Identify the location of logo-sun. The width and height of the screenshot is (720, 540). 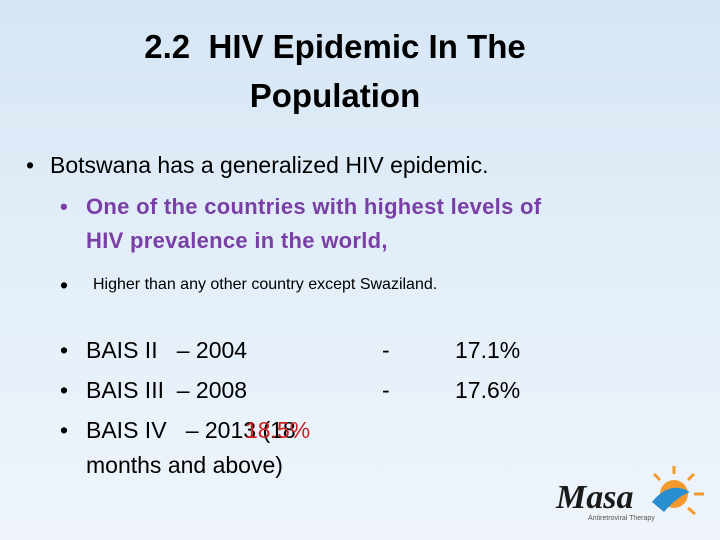
(678, 491).